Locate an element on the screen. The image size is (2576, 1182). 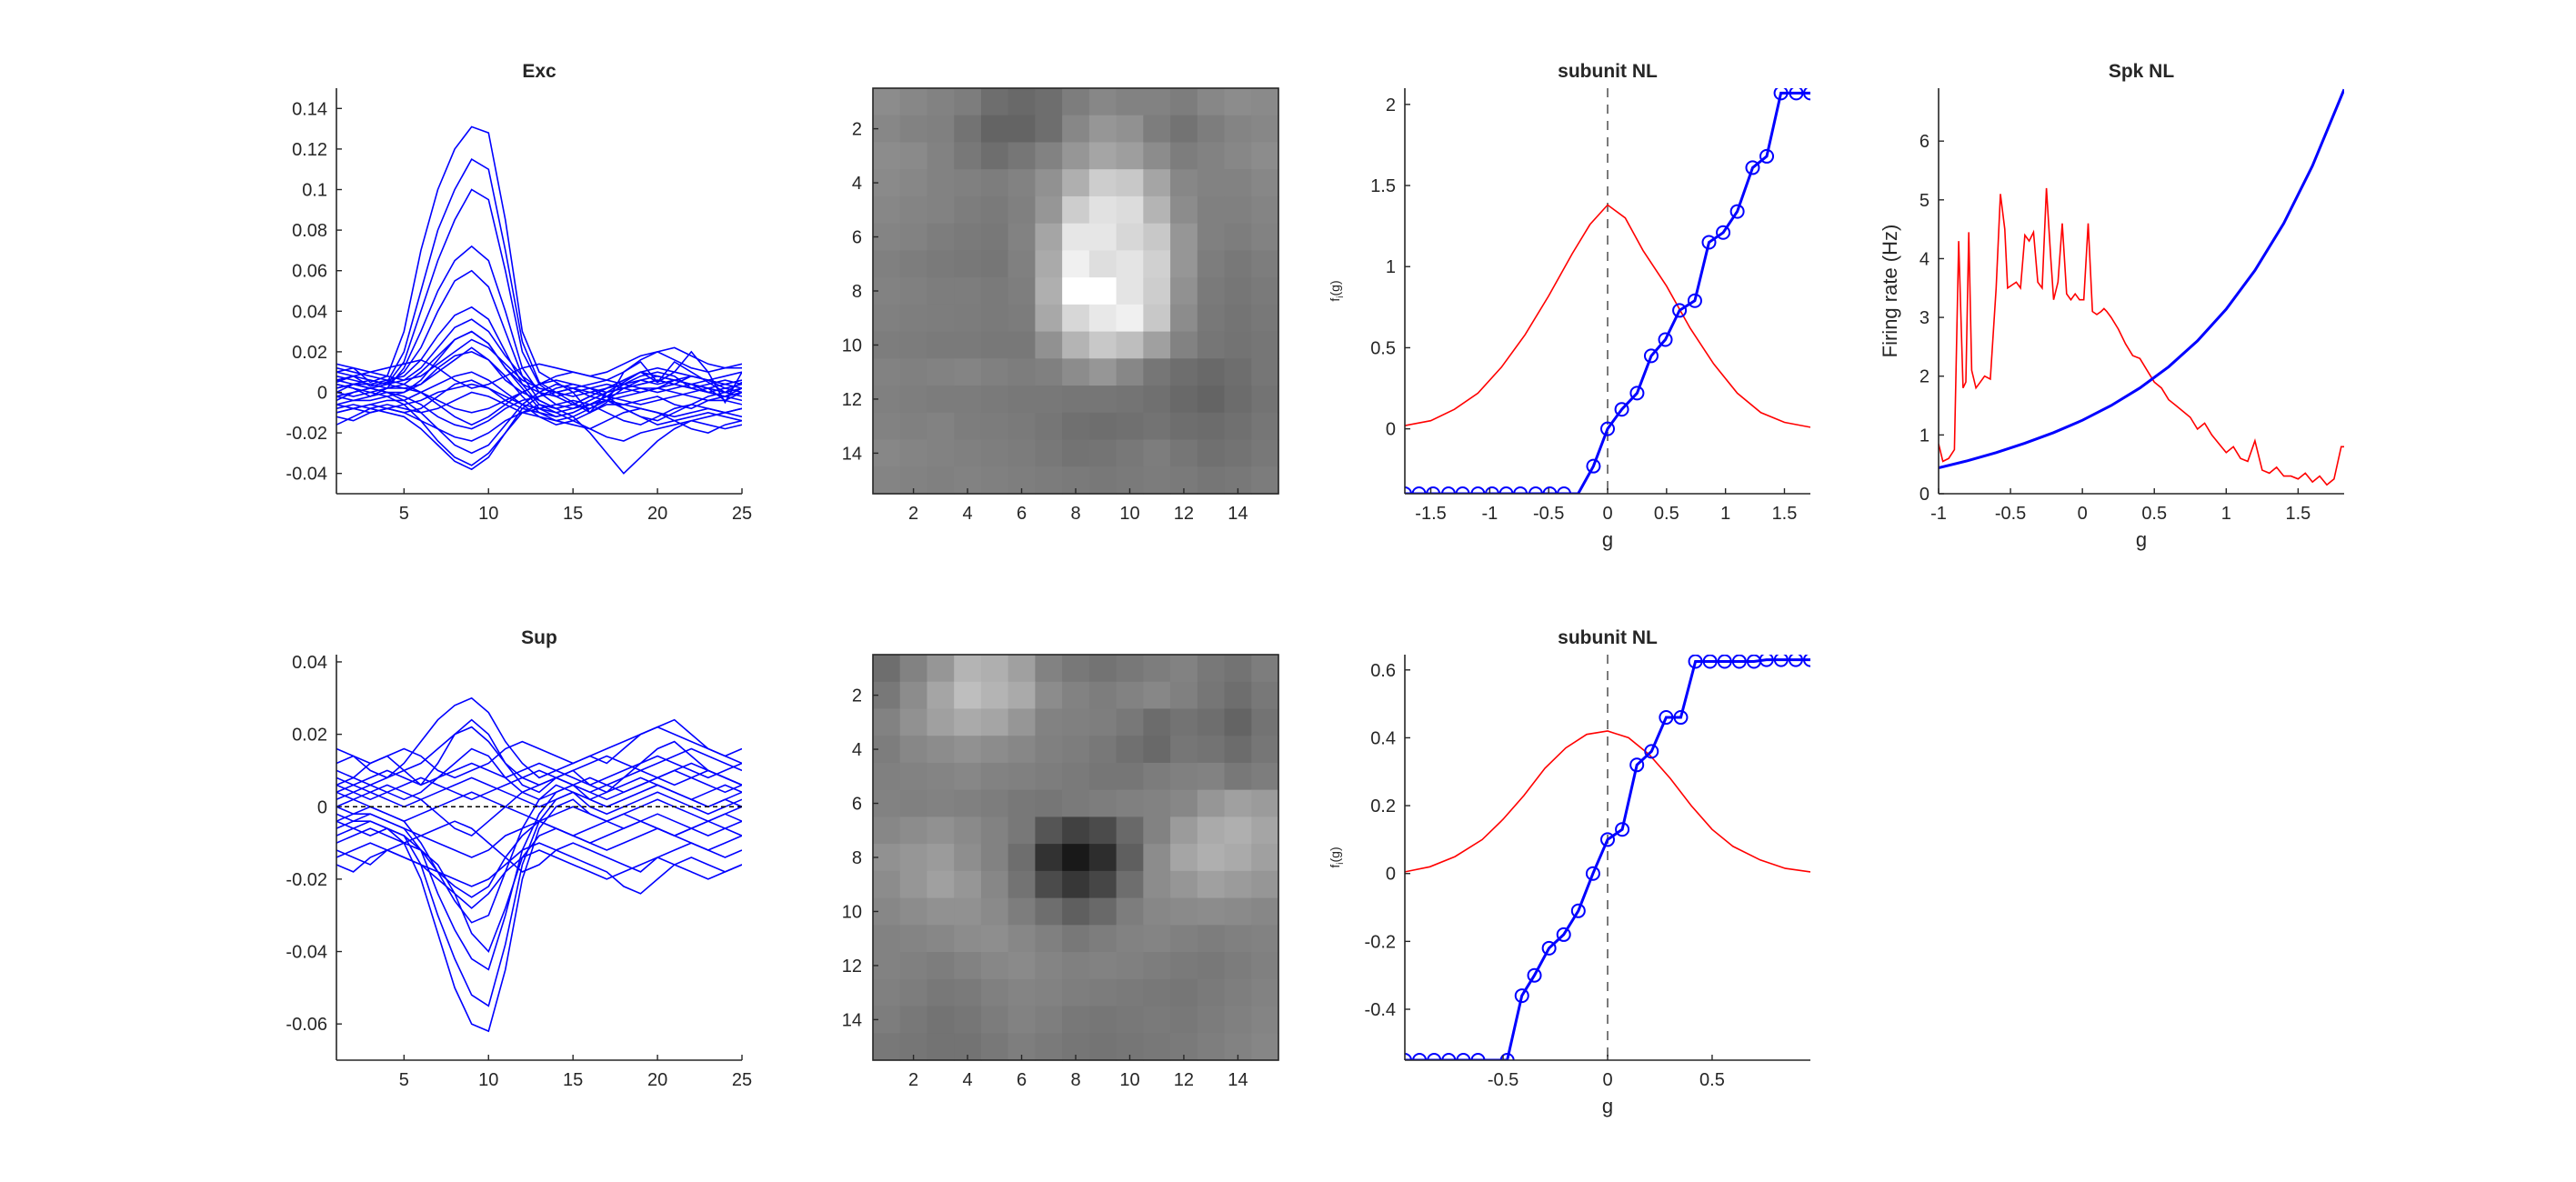
x-tick-label: 15 is located at coordinates (573, 1080).